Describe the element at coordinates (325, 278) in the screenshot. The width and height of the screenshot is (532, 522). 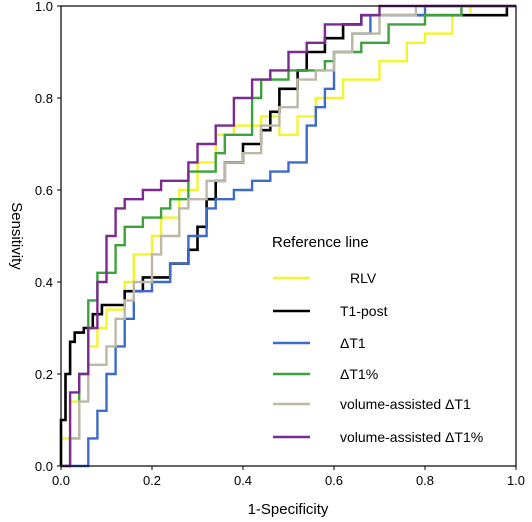
I see `legend-item: RLV` at that location.